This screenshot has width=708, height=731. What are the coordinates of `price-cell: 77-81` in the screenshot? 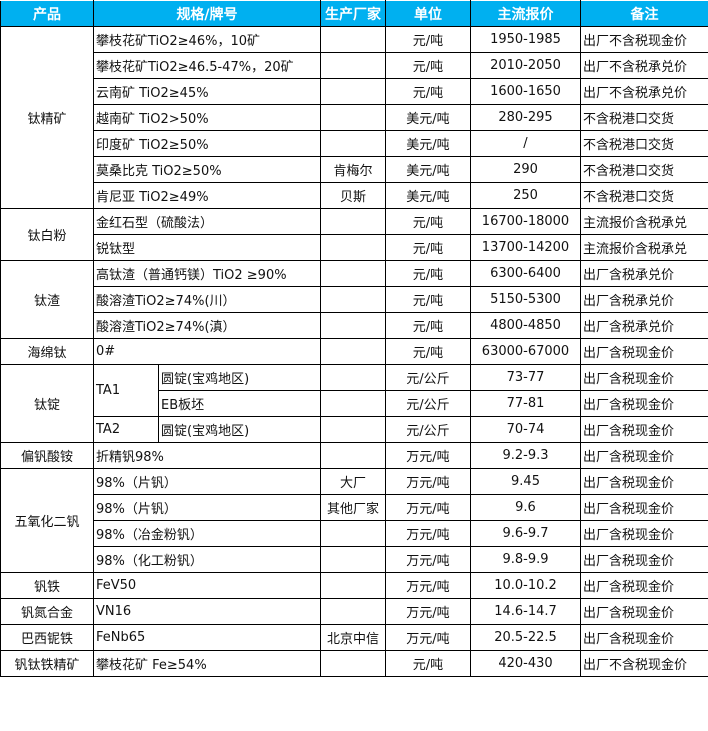 It's located at (525, 403).